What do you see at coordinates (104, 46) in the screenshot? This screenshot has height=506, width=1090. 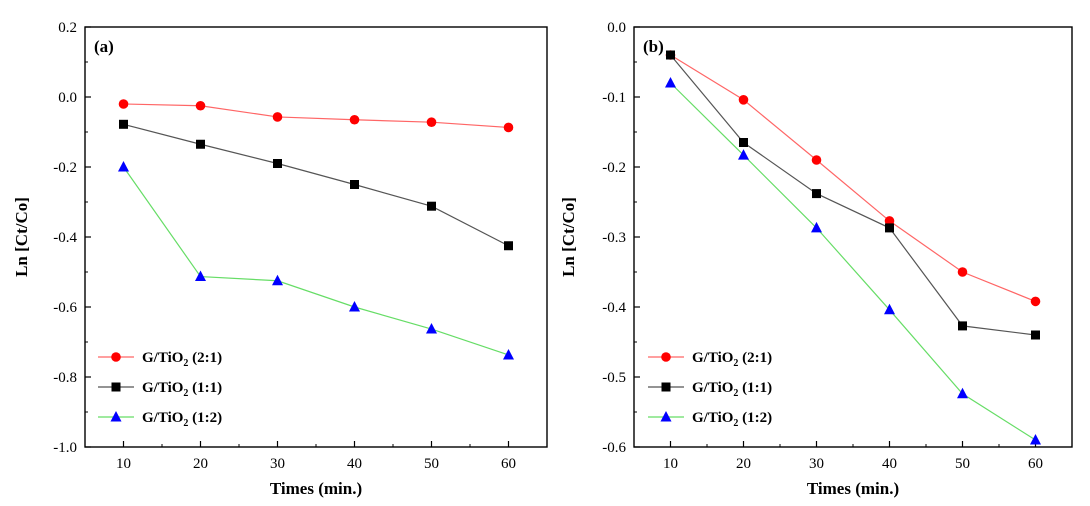 I see `panel-label: (a)` at bounding box center [104, 46].